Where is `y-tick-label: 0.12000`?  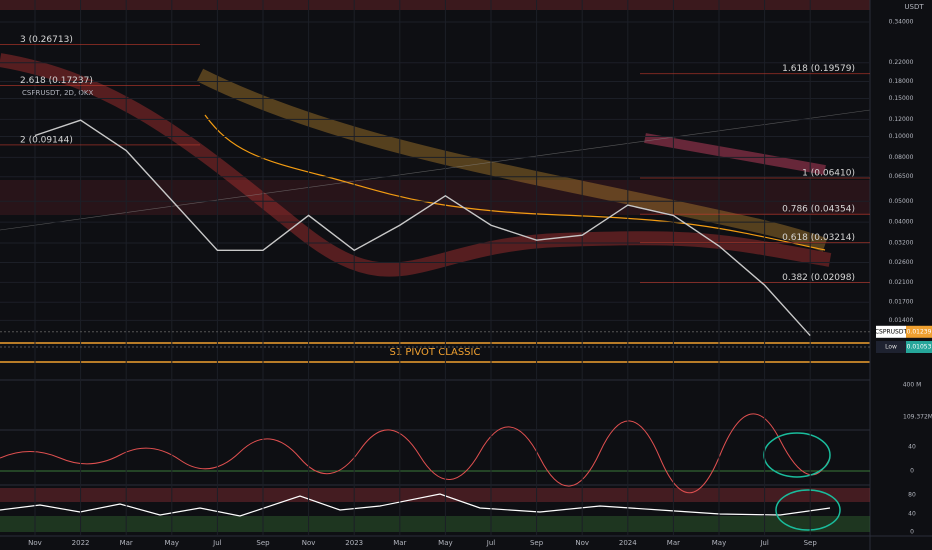
y-tick-label: 0.12000 is located at coordinates (901, 119).